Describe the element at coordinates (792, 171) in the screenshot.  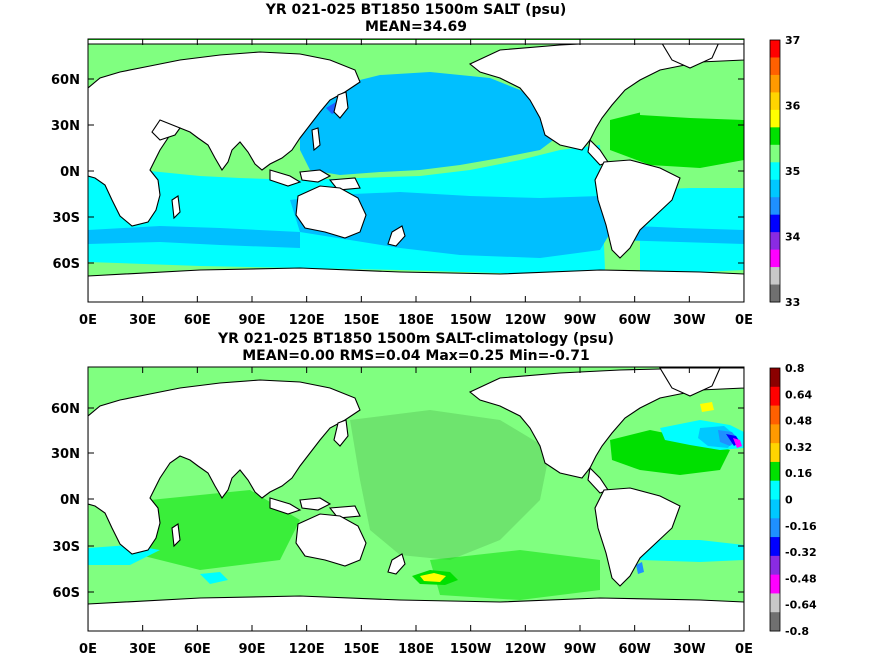
I see `colorbar-label: 35` at that location.